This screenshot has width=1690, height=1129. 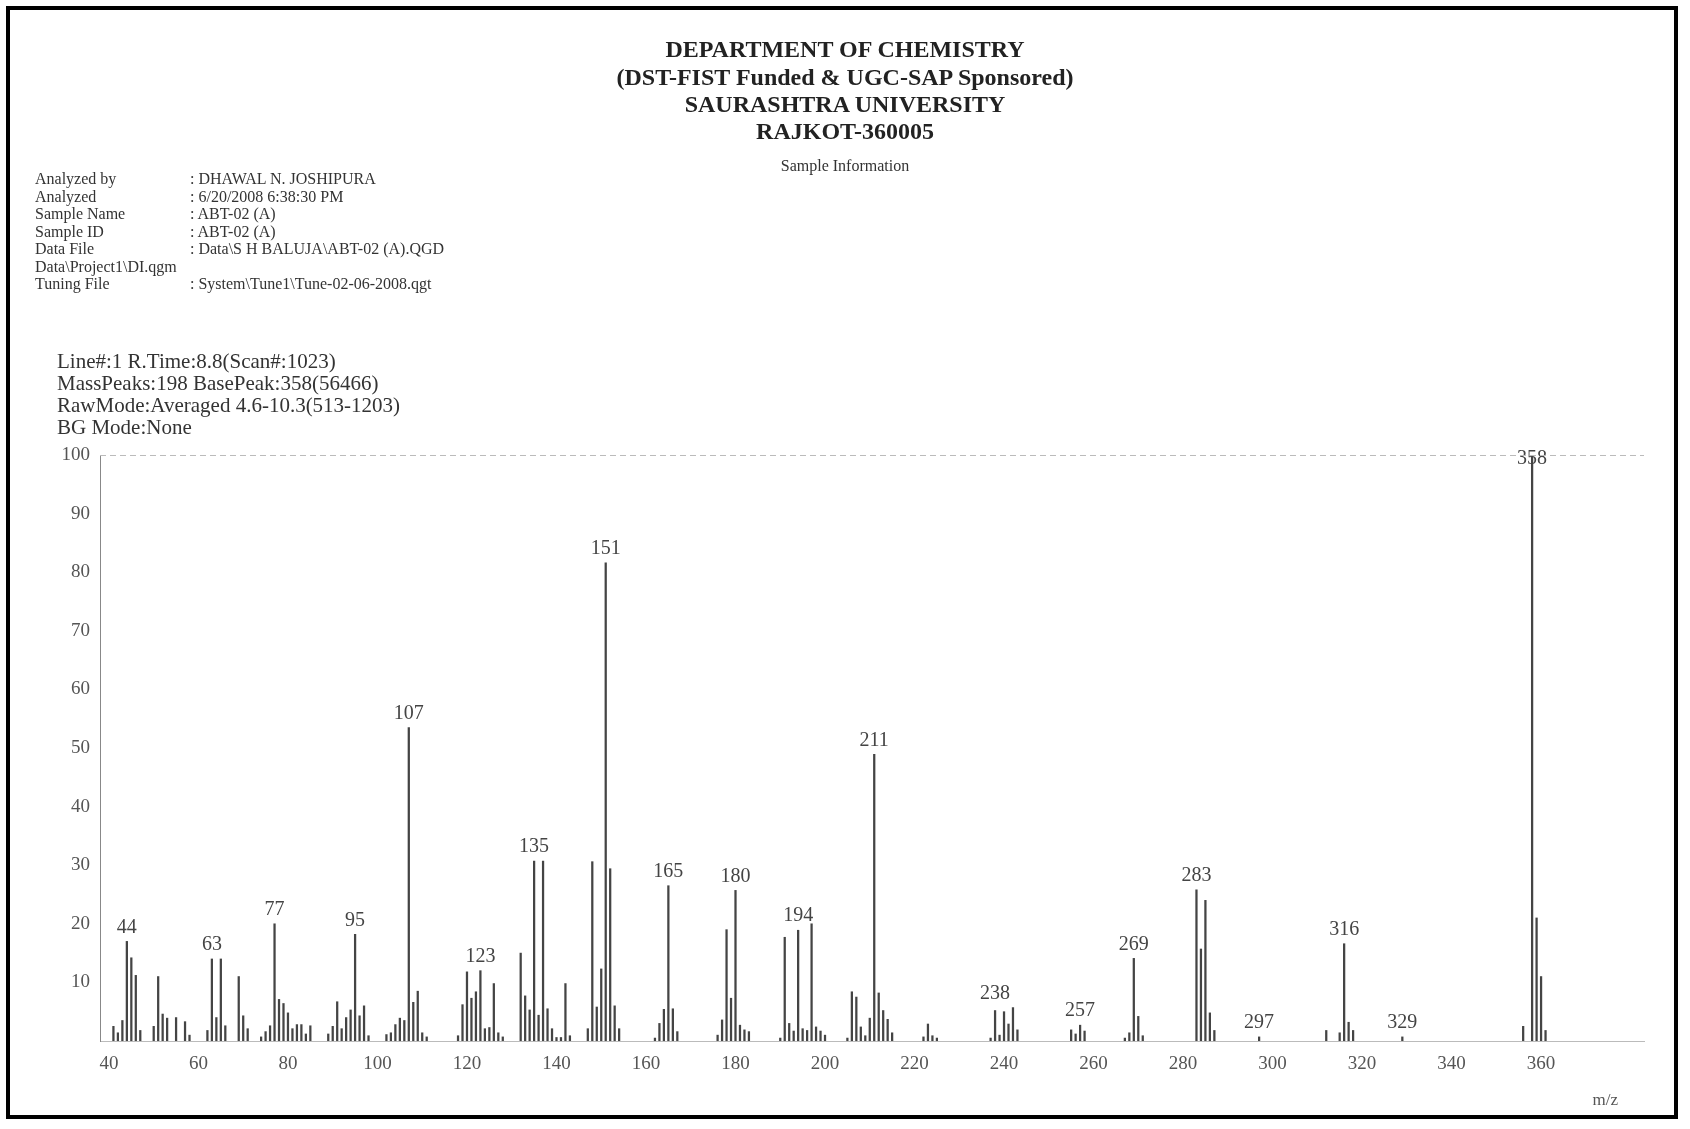 I want to click on text: Data File : Data\S H BALUJA\ABT-02 (A).QGD, so click(x=240, y=248).